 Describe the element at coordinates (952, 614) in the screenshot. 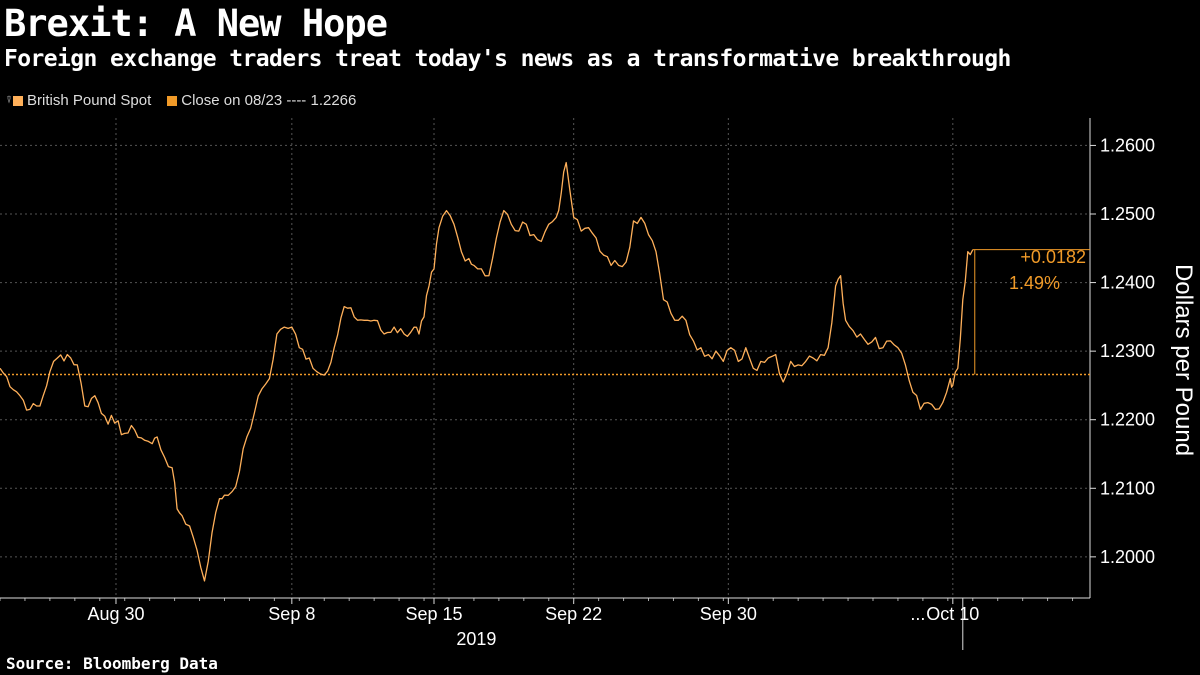

I see `x-tick-label: Oct 10` at that location.